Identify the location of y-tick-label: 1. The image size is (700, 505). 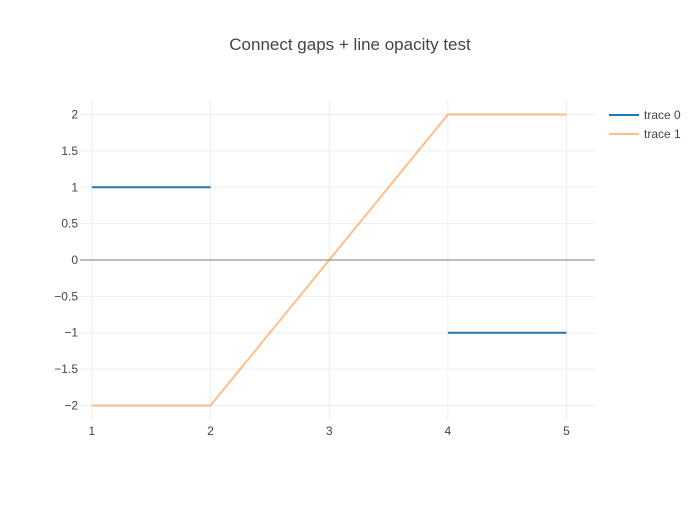
(74, 187).